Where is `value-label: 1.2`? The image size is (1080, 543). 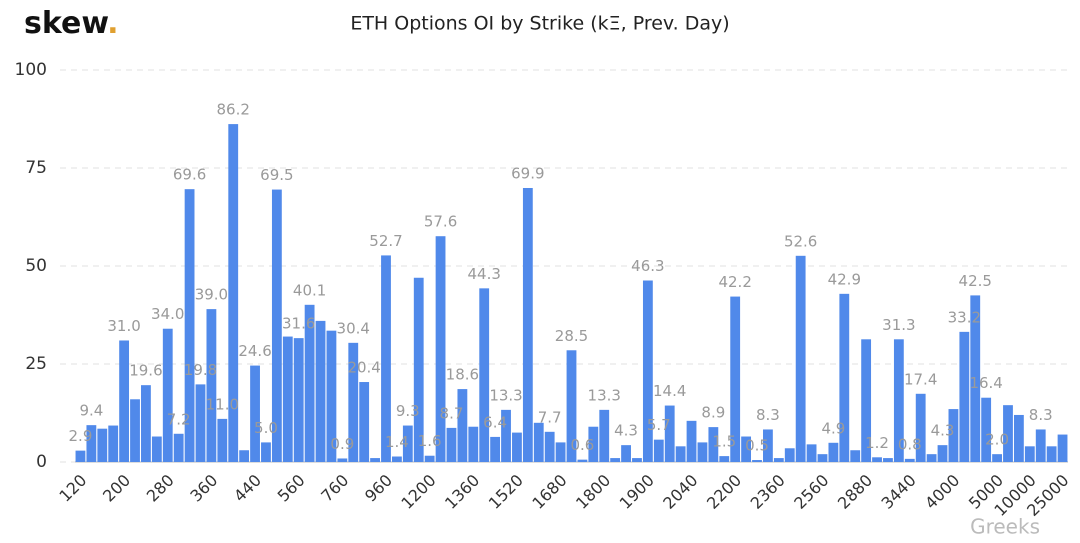
value-label: 1.2 is located at coordinates (877, 443).